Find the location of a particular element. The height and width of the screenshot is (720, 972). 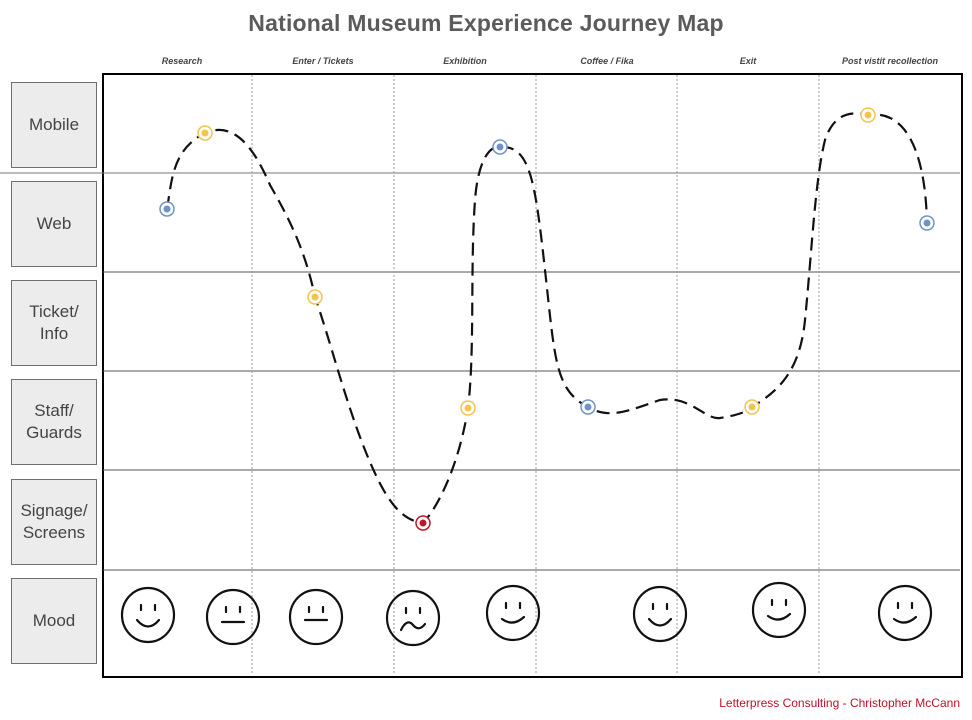

row-label-staff-guards: Staff/Guards is located at coordinates (54, 422).